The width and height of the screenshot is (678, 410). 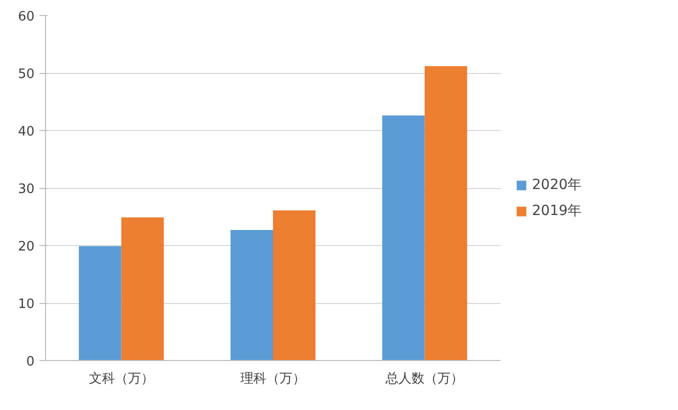 I want to click on y-tick-label: 60, so click(x=26, y=17).